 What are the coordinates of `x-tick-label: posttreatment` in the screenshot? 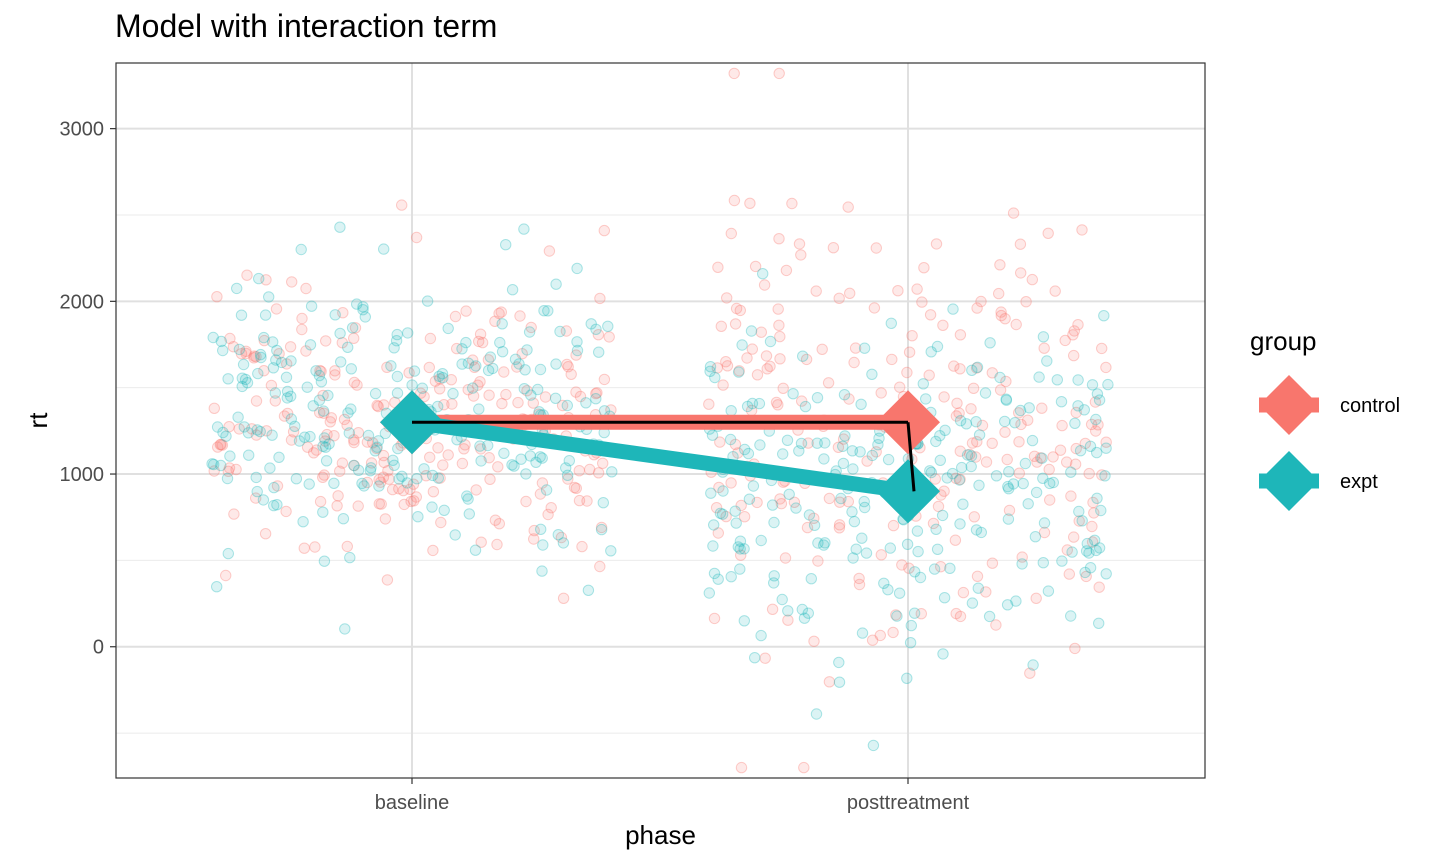 It's located at (908, 803).